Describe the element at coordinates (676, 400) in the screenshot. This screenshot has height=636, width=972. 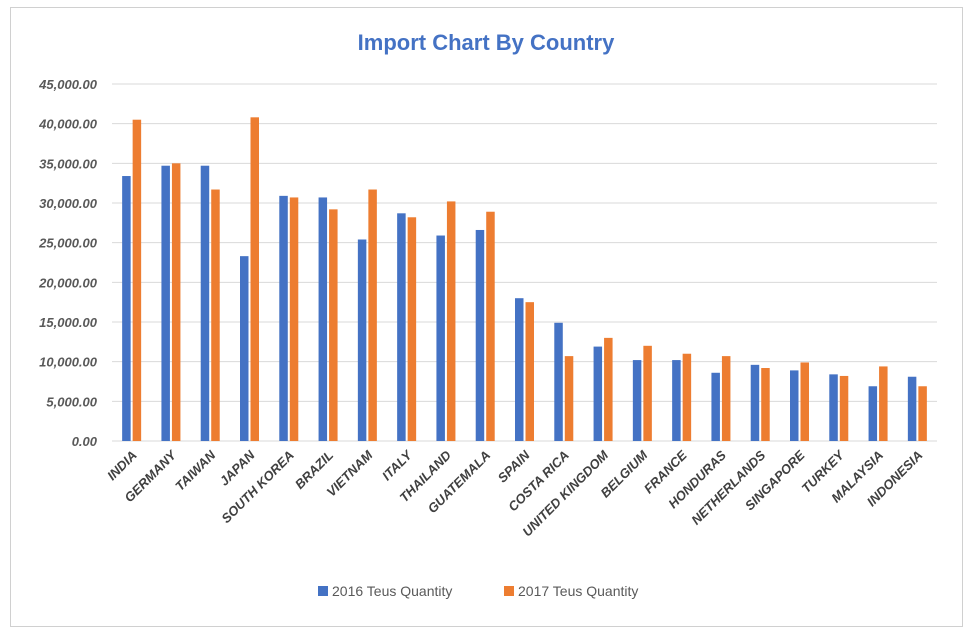
I see `bar-2016-france` at that location.